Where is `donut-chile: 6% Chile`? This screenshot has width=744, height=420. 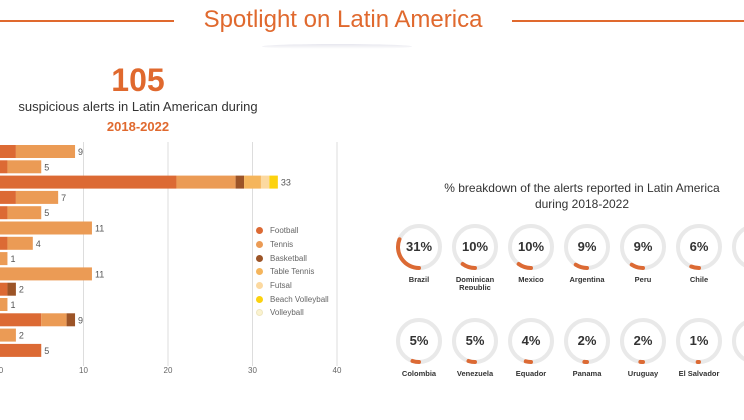 donut-chile: 6% Chile is located at coordinates (702, 252).